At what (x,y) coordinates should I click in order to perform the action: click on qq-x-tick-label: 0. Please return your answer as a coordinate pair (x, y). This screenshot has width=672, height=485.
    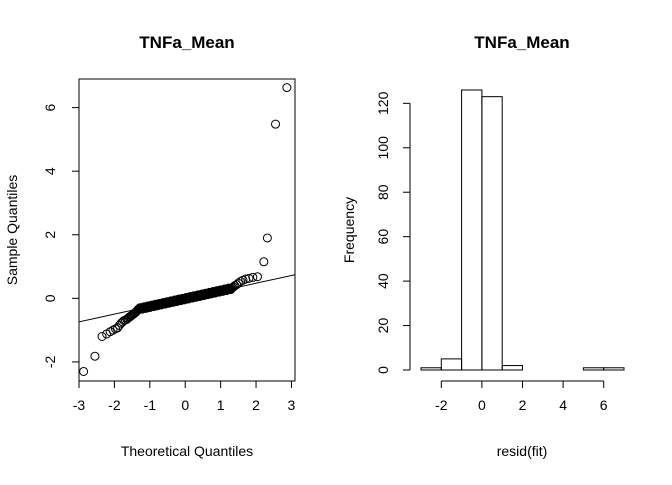
    Looking at the image, I should click on (185, 405).